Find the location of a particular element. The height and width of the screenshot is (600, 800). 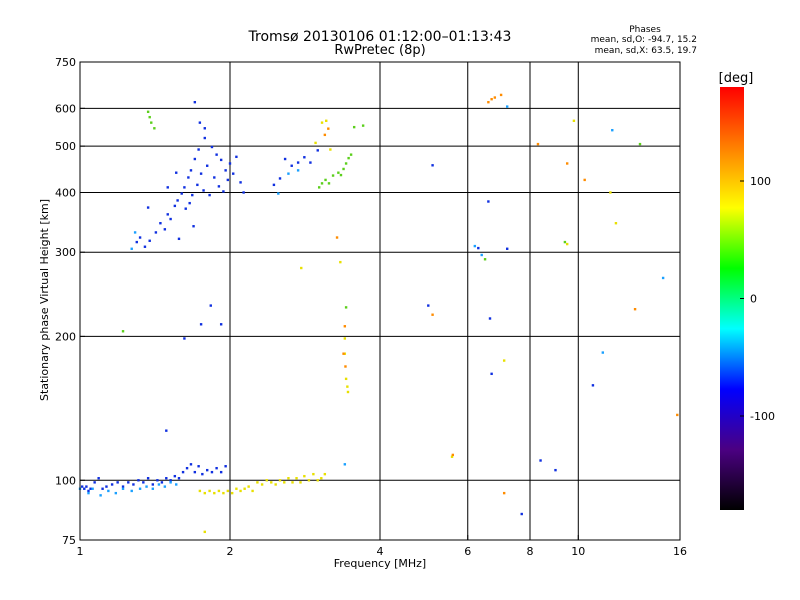

x-tick-label: 6 is located at coordinates (467, 551).